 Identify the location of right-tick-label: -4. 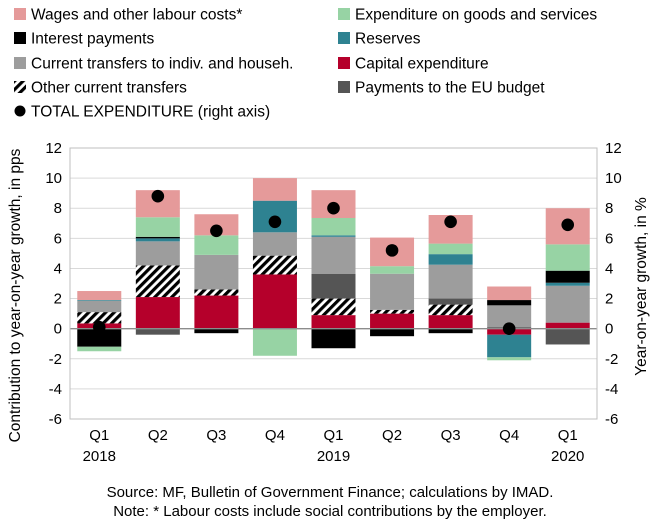
(611, 389).